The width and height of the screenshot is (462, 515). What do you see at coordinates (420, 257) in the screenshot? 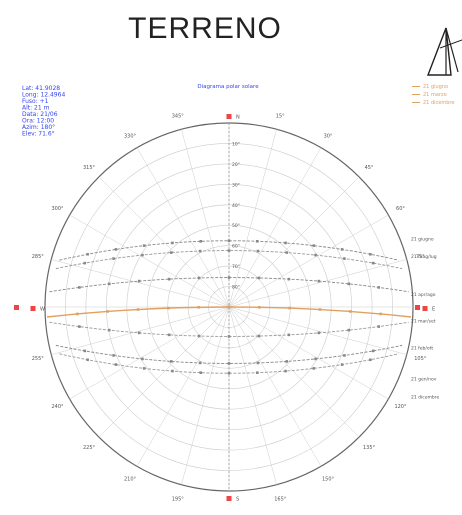
I see `azimuth-tick-label: 75°` at bounding box center [420, 257].